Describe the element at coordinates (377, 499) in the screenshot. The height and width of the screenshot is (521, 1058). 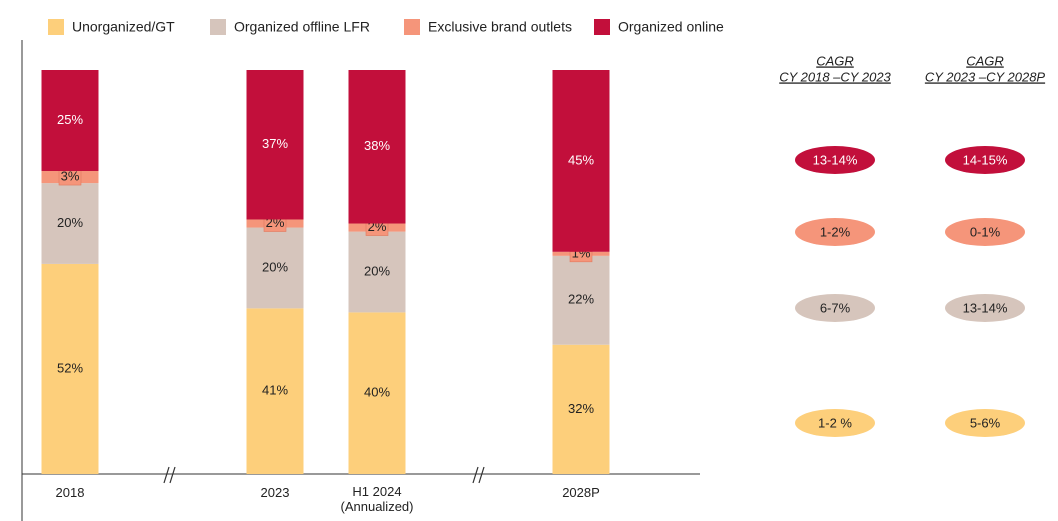
I see `x-tick-label: H1 2024 (Annualized)` at that location.